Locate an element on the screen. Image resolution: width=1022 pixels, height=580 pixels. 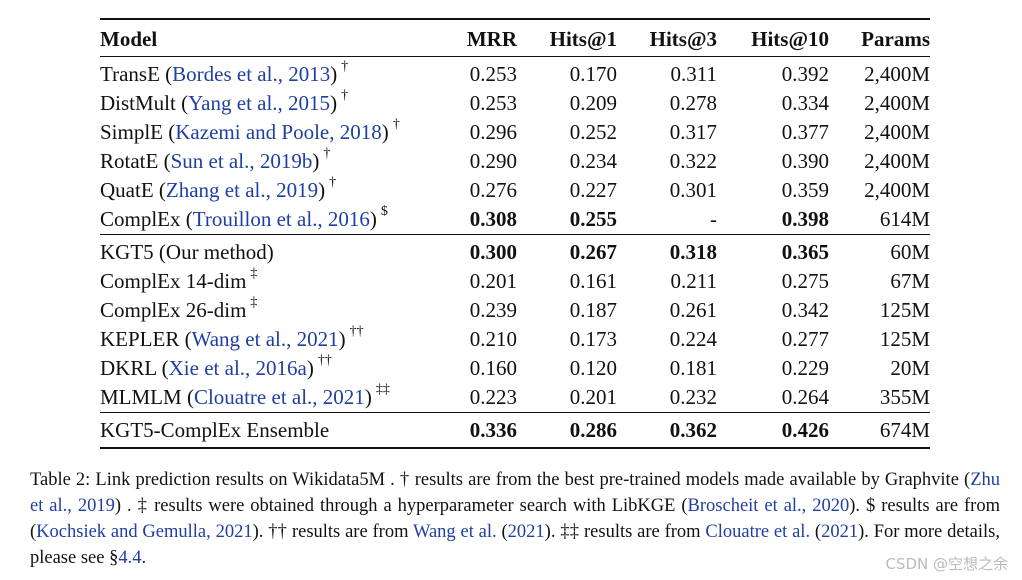
citation-link: Sun et al., 2019b is located at coordinates (241, 161).